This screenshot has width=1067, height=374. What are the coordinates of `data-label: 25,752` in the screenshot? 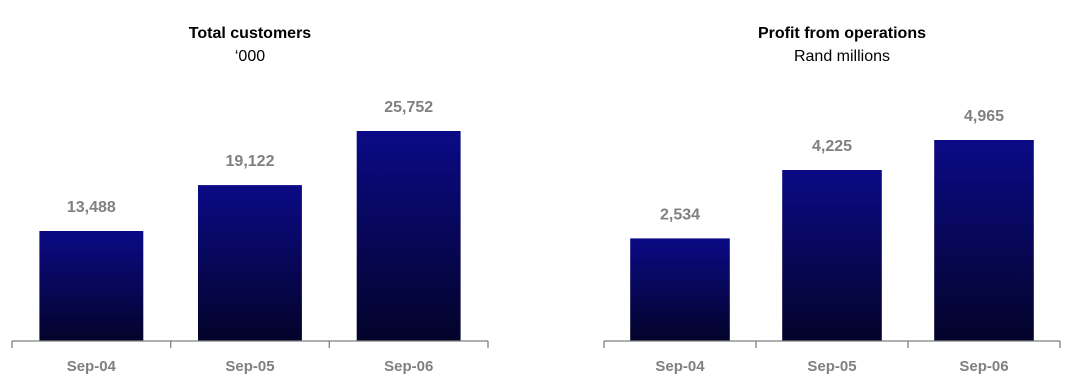 It's located at (408, 107).